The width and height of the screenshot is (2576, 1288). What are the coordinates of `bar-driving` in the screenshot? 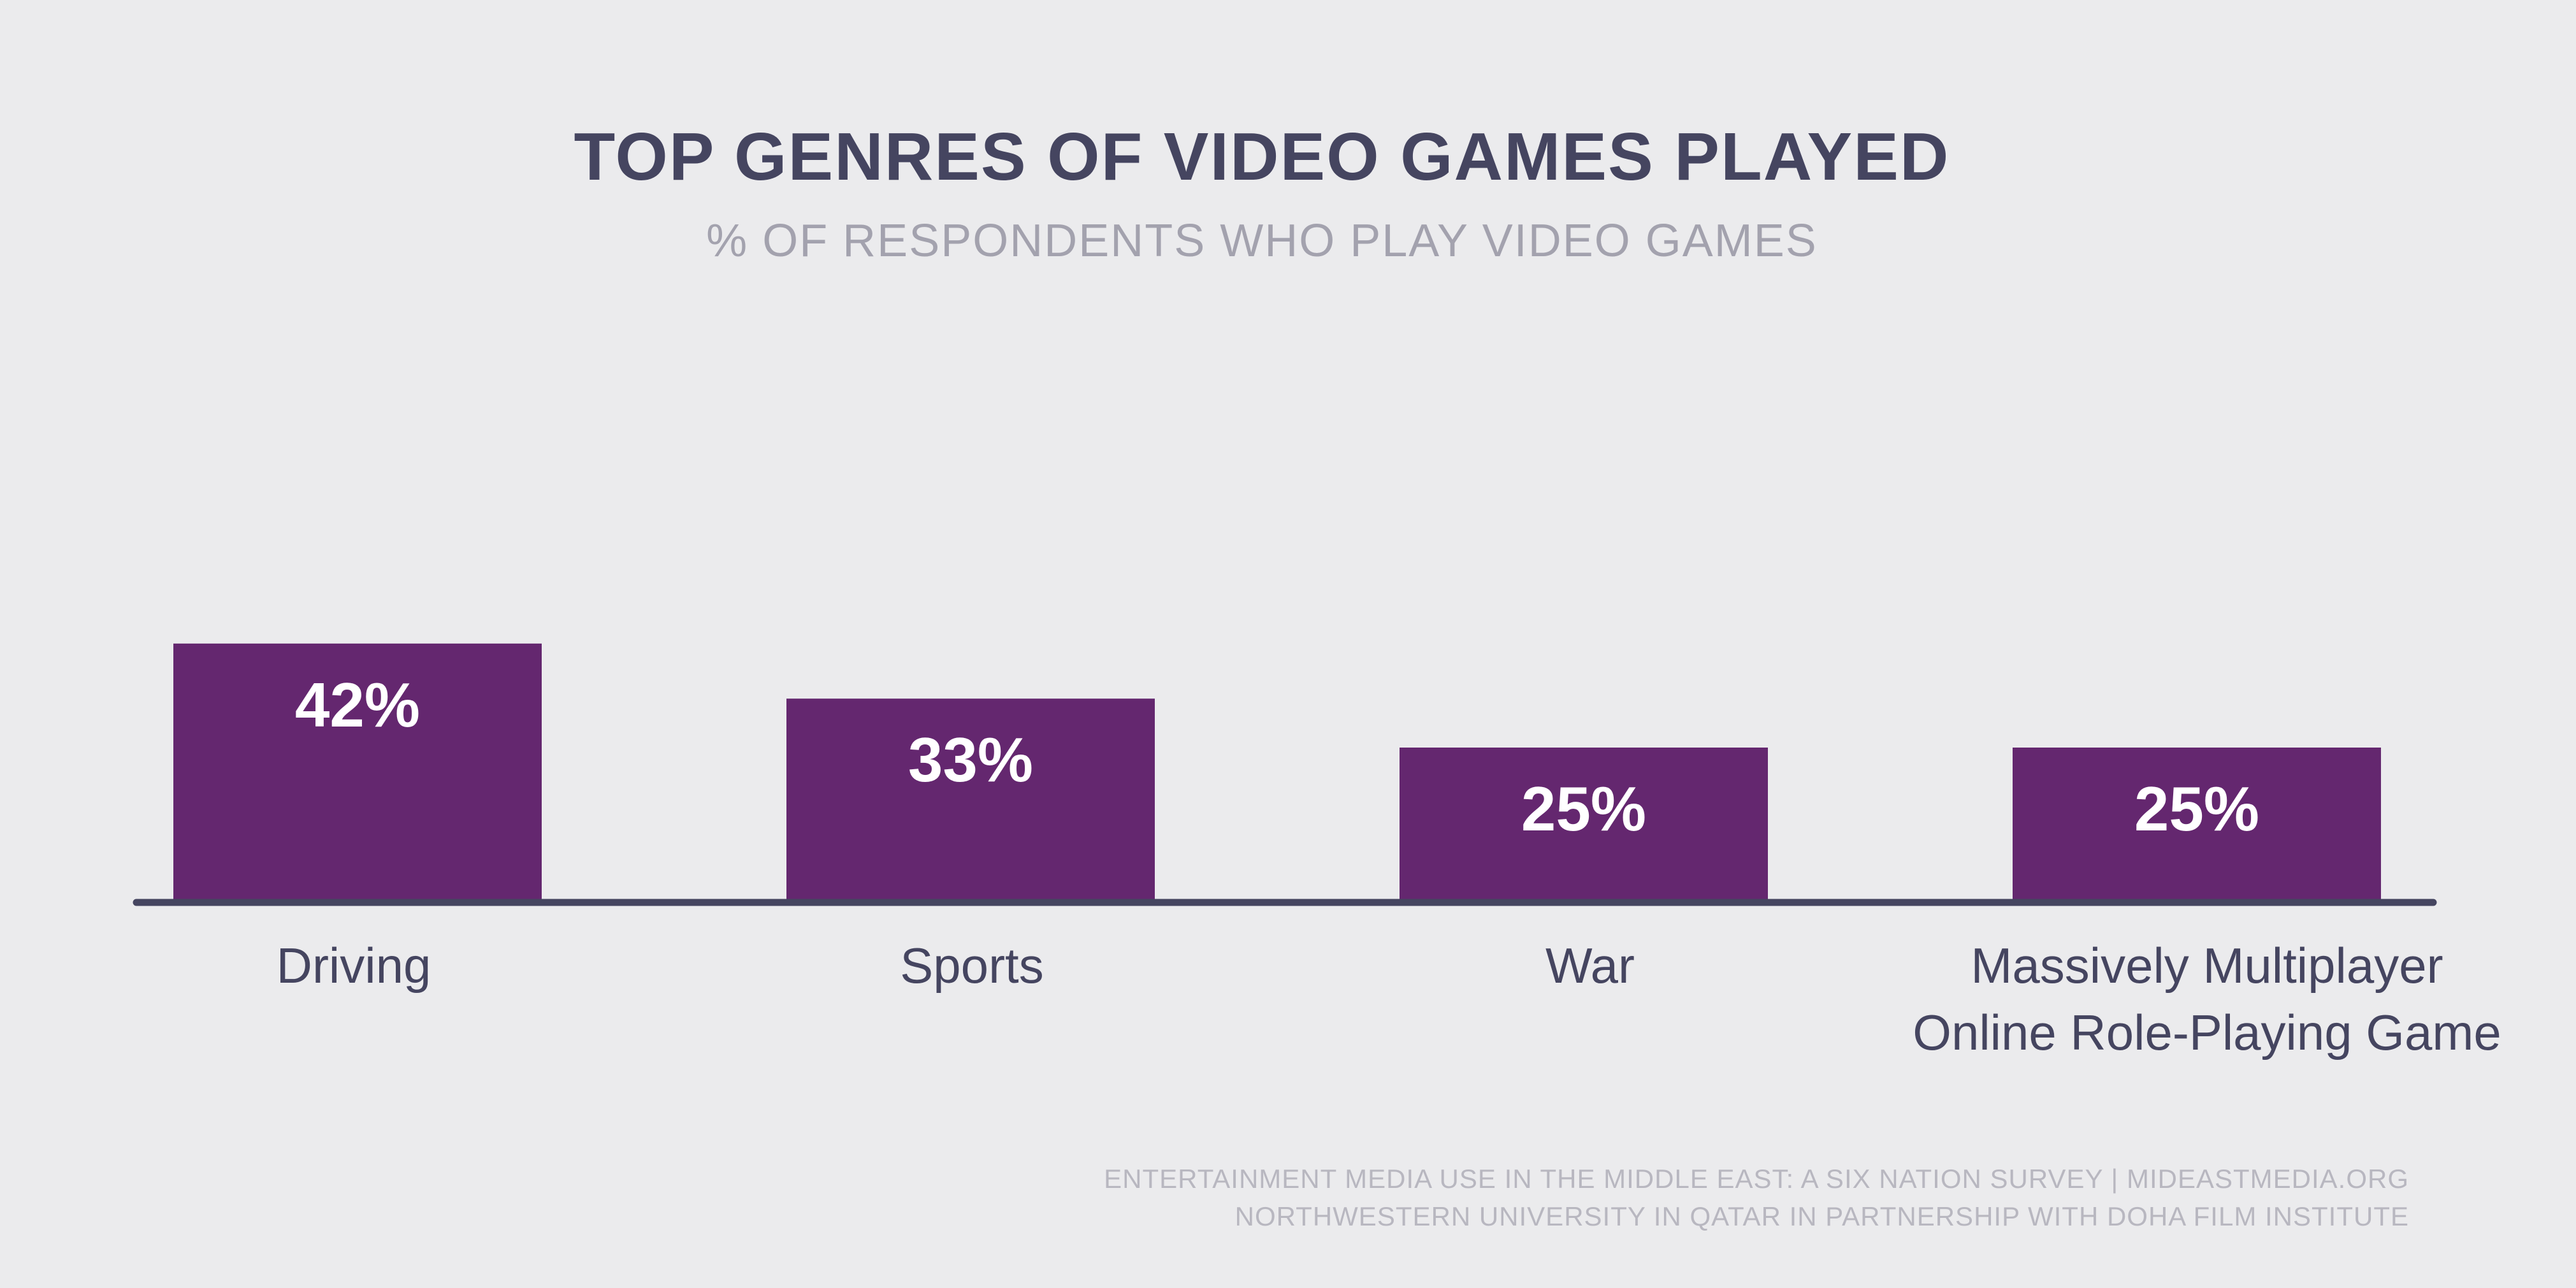 It's located at (357, 772).